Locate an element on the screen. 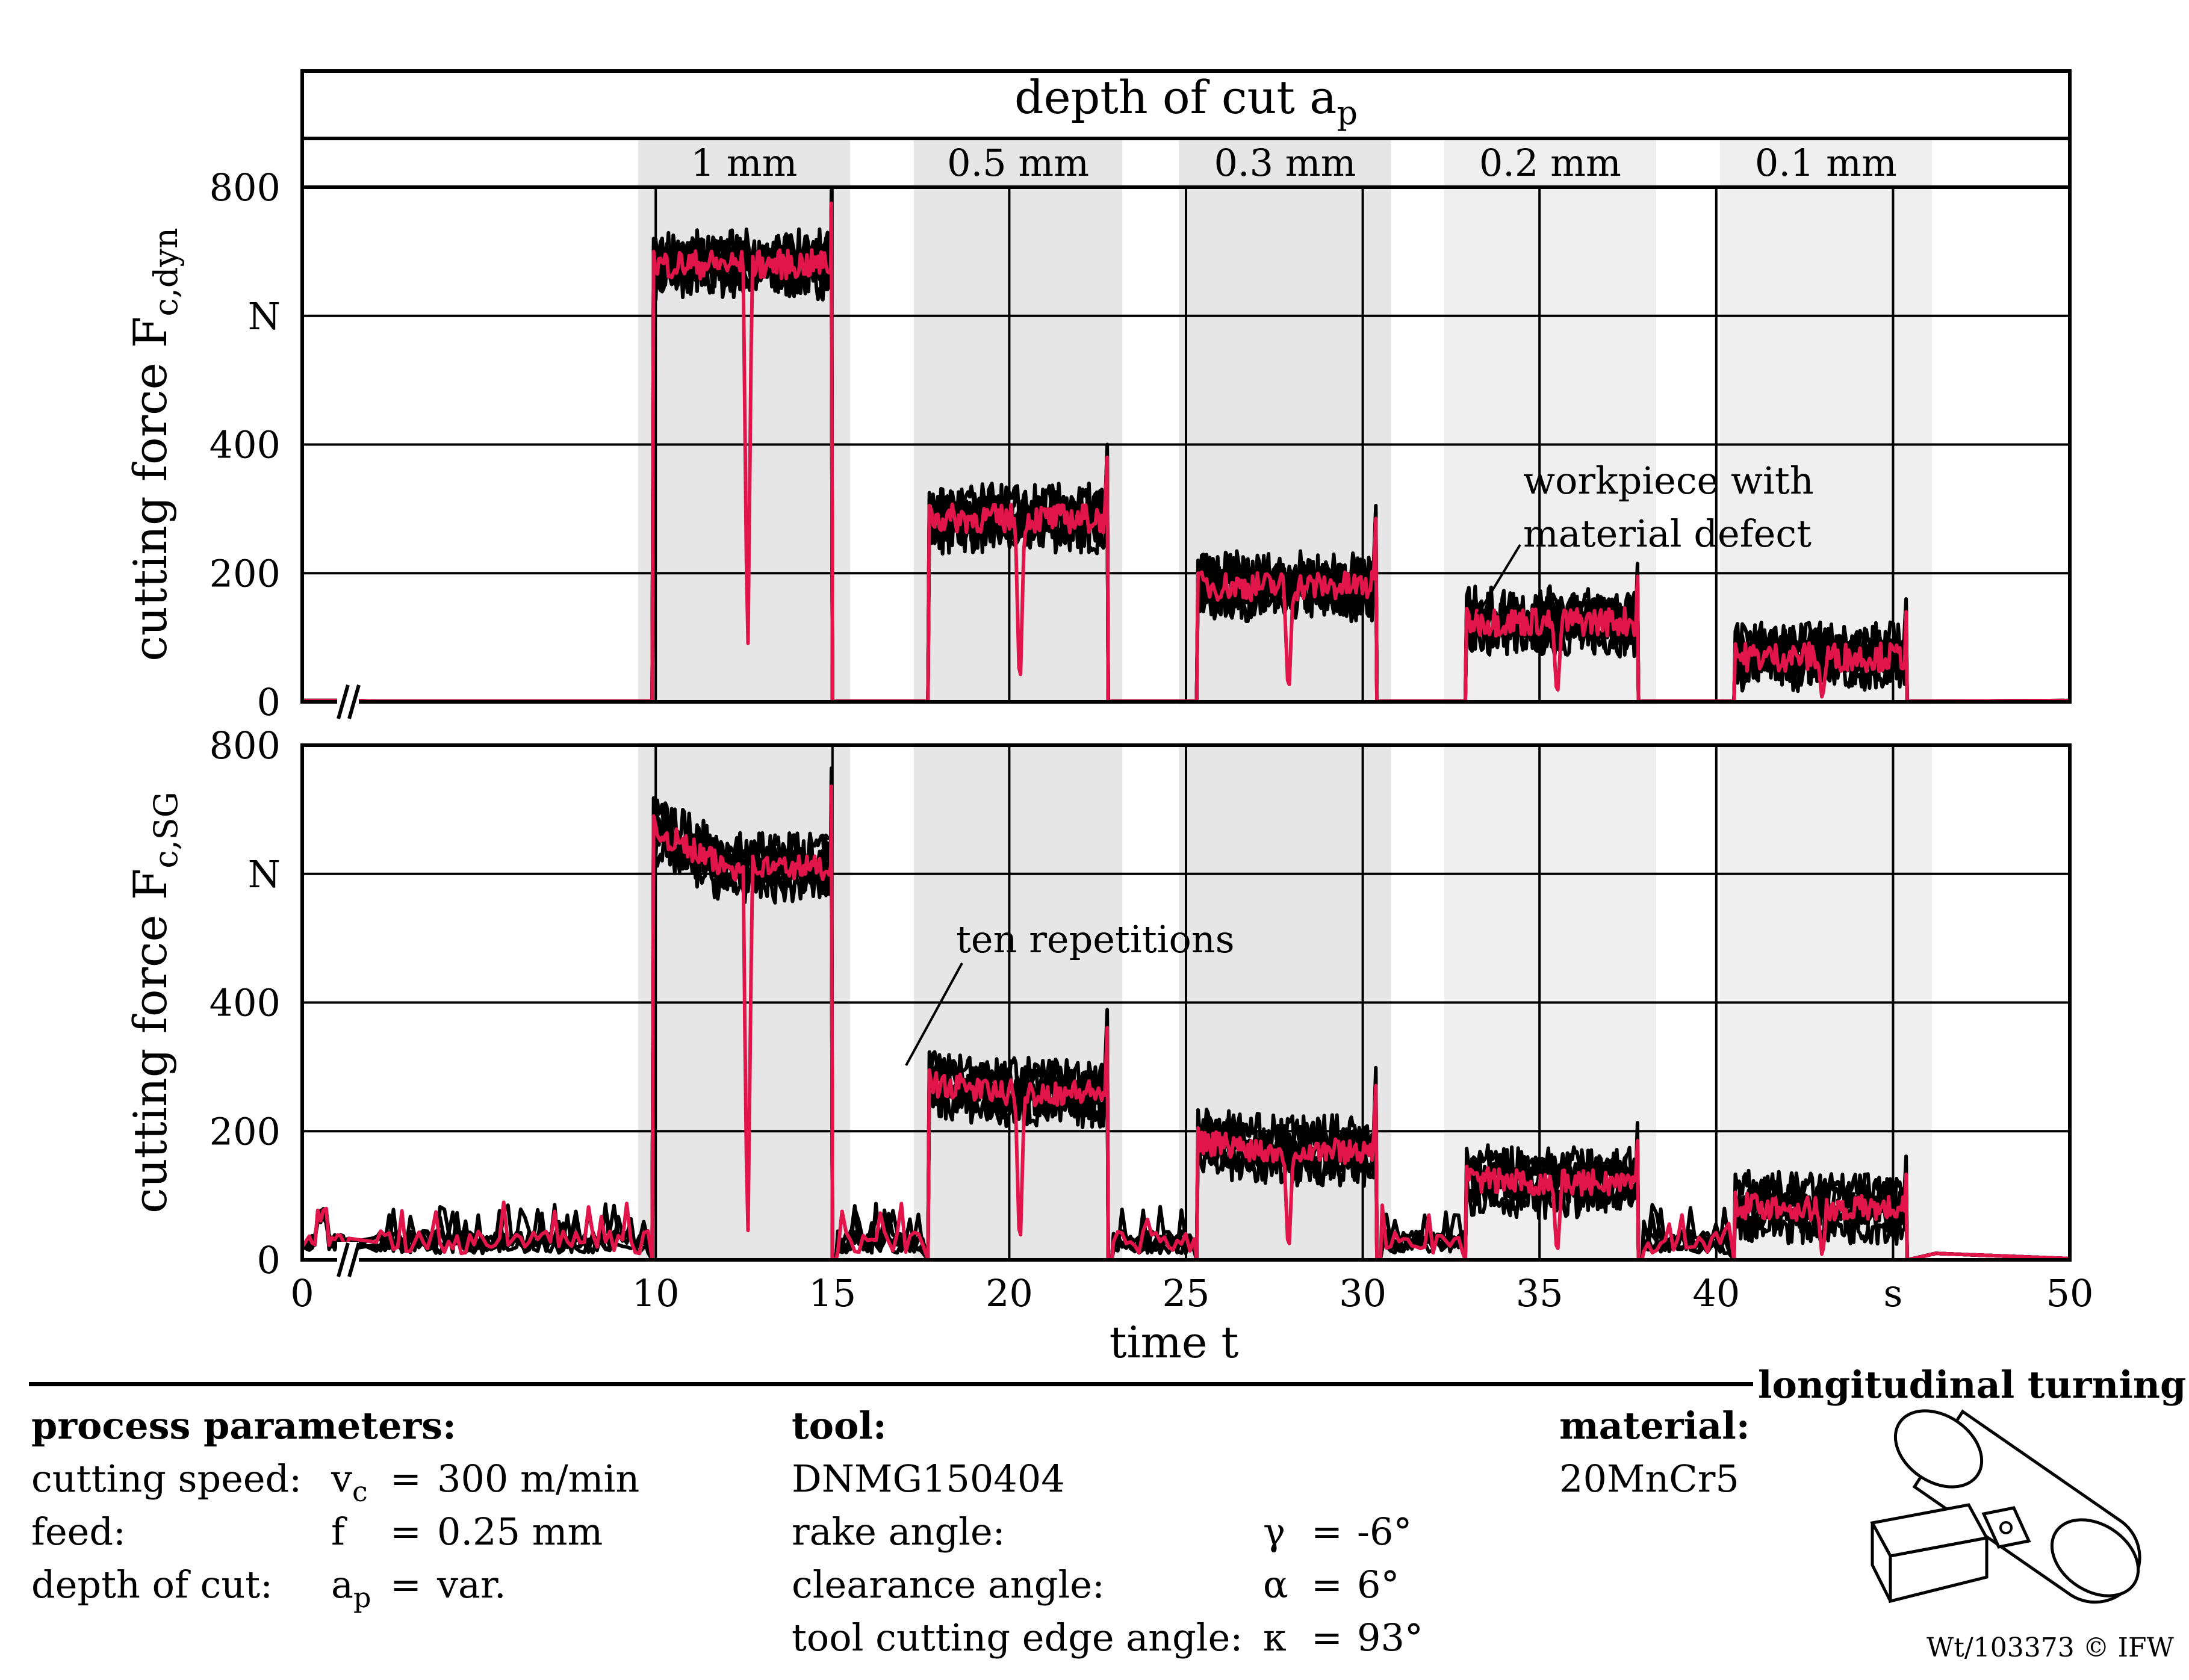  tool-value: 93° is located at coordinates (1390, 1638).